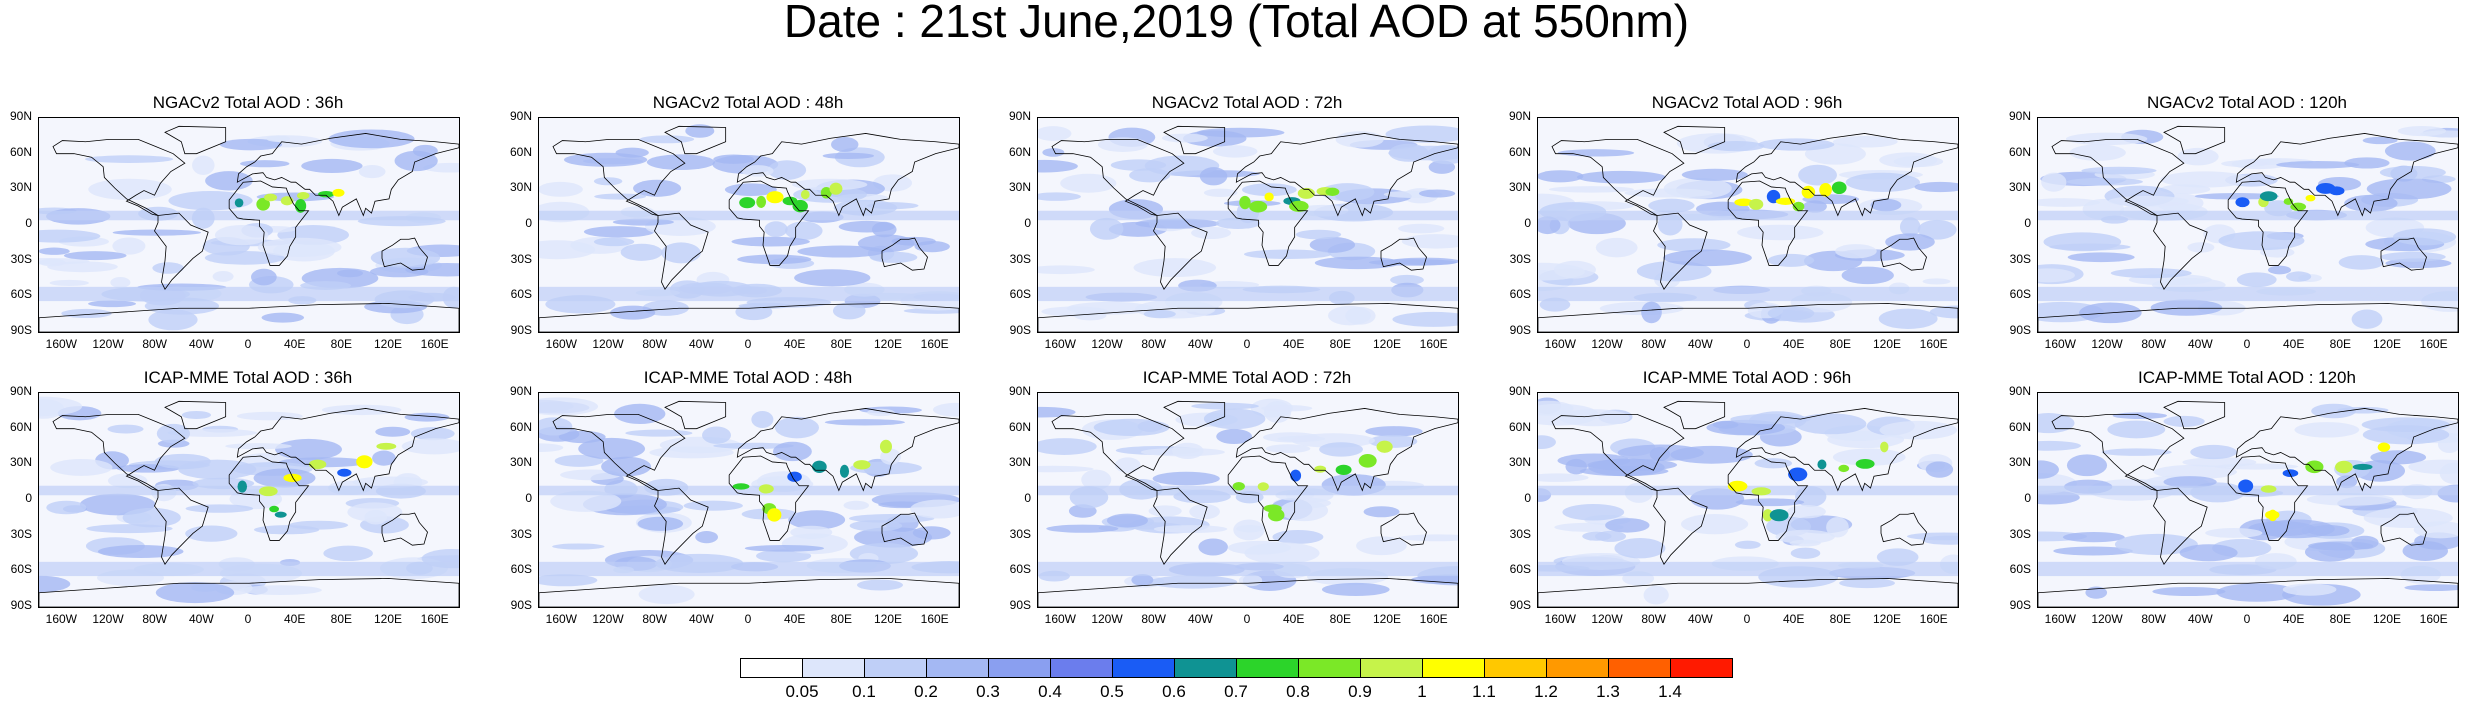 The height and width of the screenshot is (702, 2473). What do you see at coordinates (1340, 619) in the screenshot?
I see `lon-tick-label: 80E` at bounding box center [1340, 619].